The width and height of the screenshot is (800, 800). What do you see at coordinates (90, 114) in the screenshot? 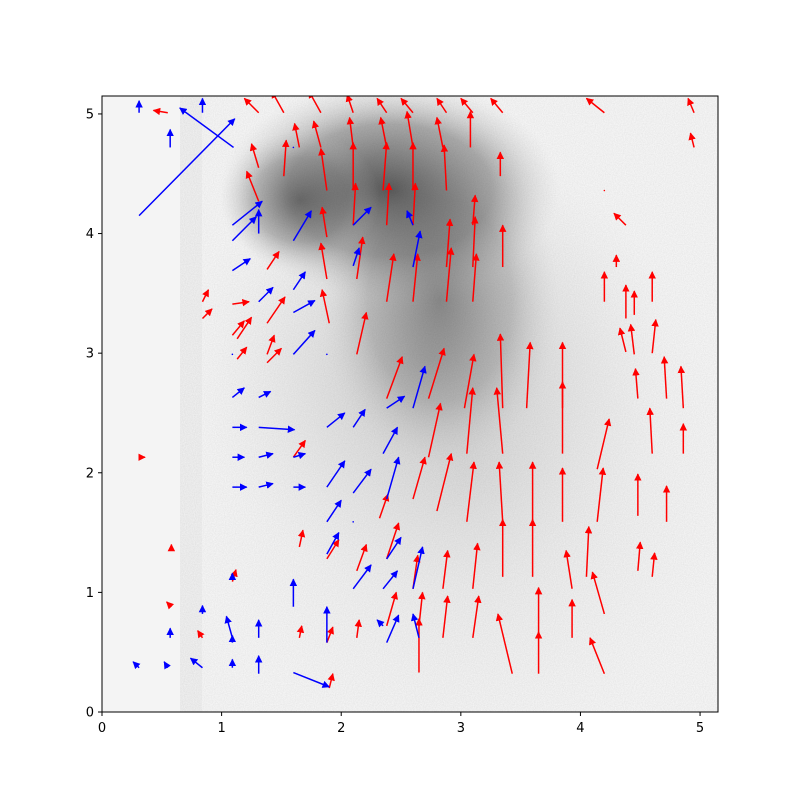
I see `y-tick-label-5: 5` at bounding box center [90, 114].